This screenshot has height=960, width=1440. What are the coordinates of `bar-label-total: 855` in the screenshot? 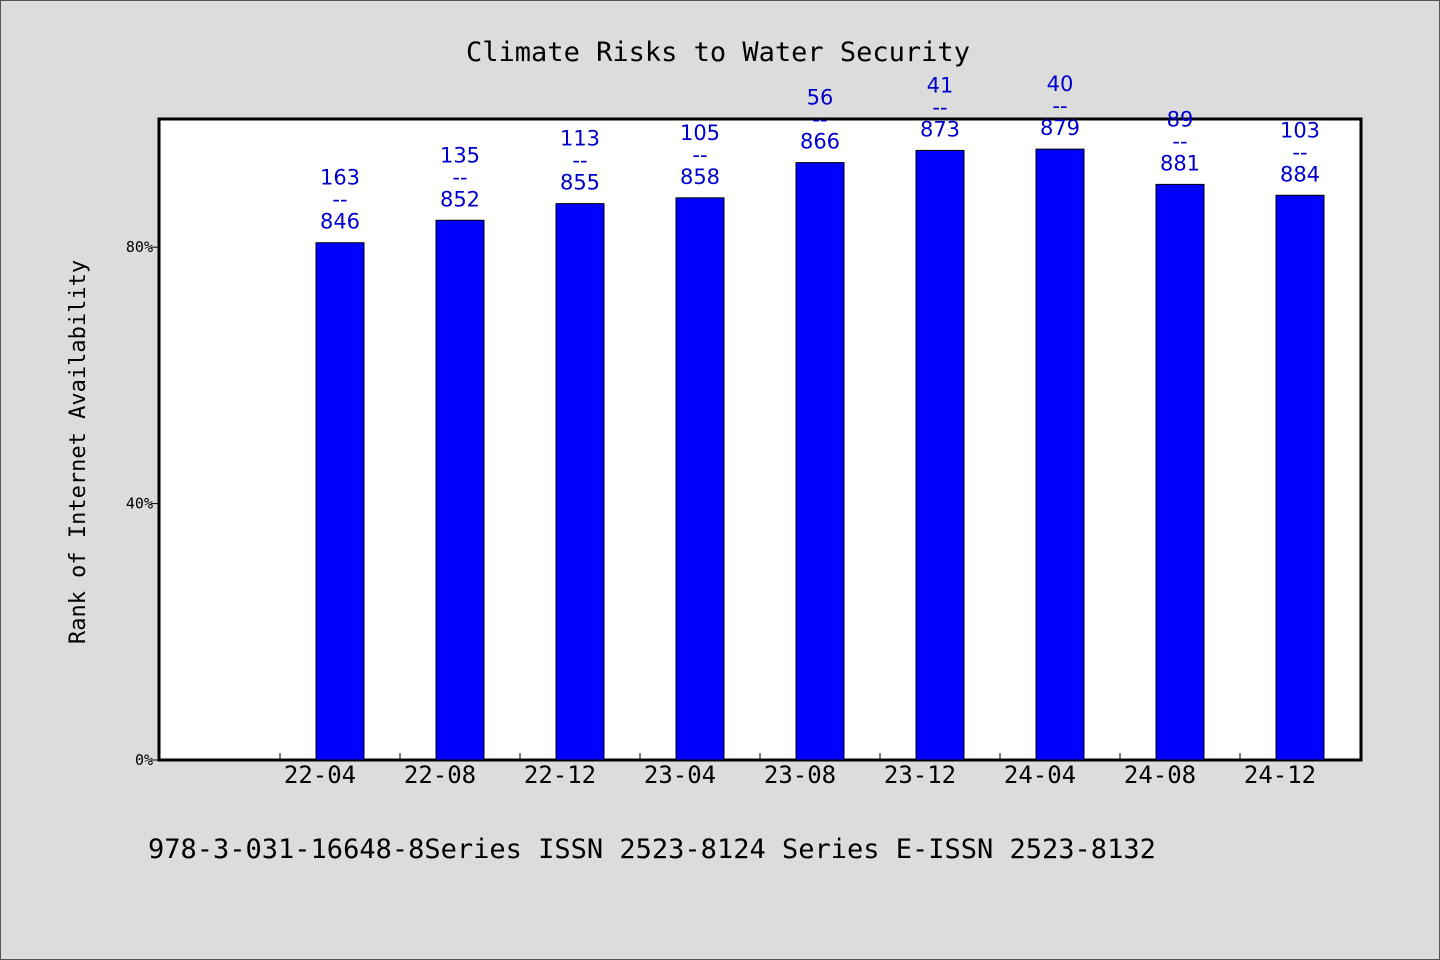 It's located at (580, 183).